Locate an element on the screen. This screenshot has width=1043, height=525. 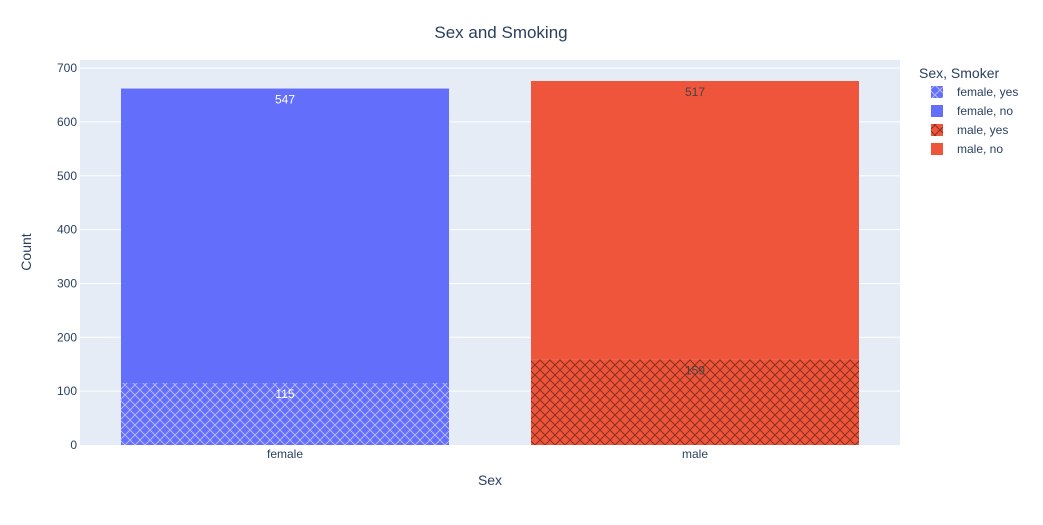
legend-label: female, yes is located at coordinates (987, 92).